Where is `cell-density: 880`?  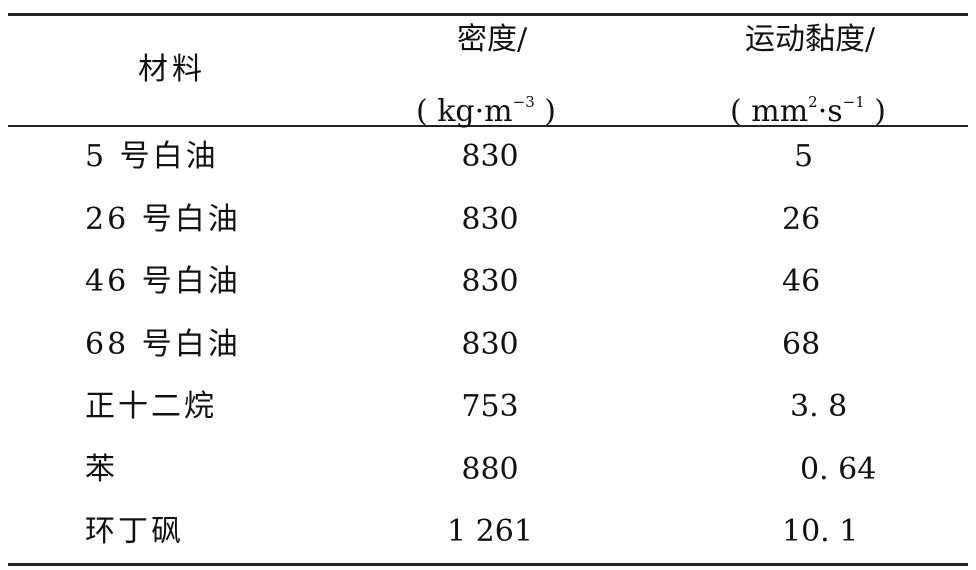
cell-density: 880 is located at coordinates (490, 469).